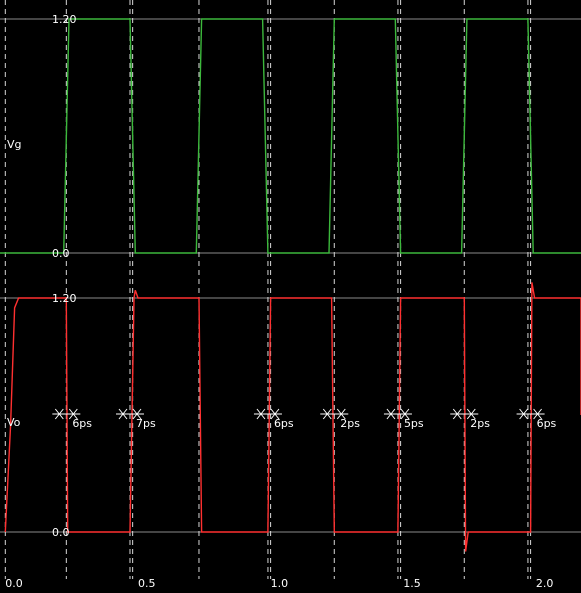 The image size is (581, 593). What do you see at coordinates (14, 583) in the screenshot?
I see `x-tick-label: 0.0` at bounding box center [14, 583].